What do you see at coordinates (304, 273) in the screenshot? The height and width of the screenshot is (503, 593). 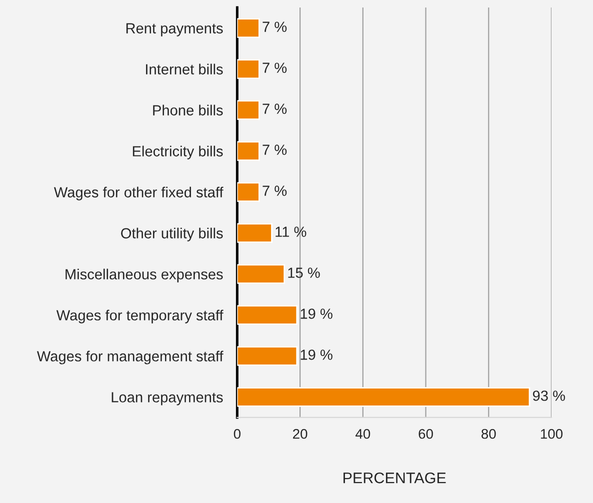 I see `data-label: 15 %` at bounding box center [304, 273].